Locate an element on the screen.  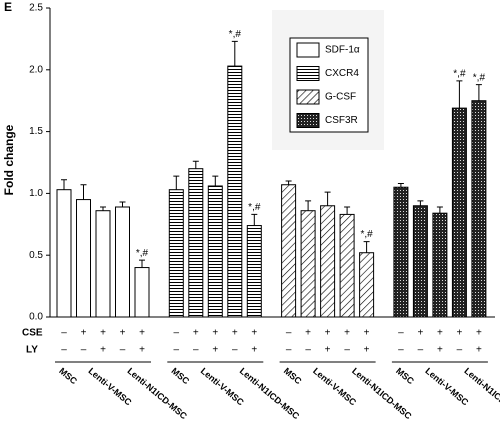
y-tick-label: 1.0 is located at coordinates (36, 193).